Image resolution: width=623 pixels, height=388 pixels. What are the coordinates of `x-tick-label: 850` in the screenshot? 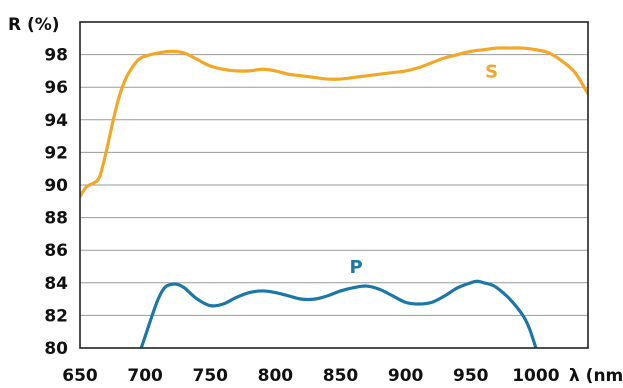 It's located at (341, 376).